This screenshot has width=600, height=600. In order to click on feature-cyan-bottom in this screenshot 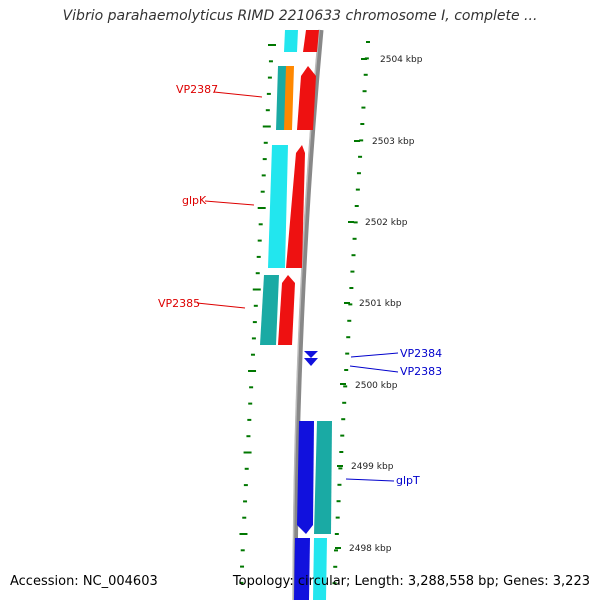, I will do `click(320, 569)`.